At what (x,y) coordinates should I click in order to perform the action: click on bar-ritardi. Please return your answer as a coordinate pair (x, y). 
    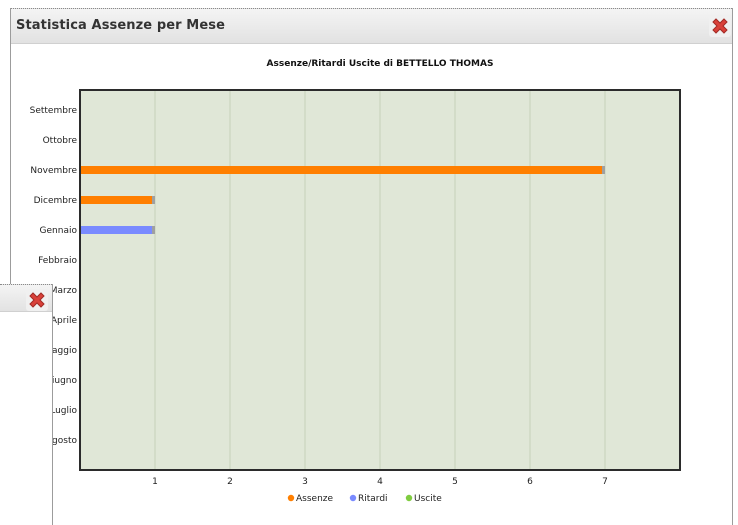
    Looking at the image, I should click on (118, 230).